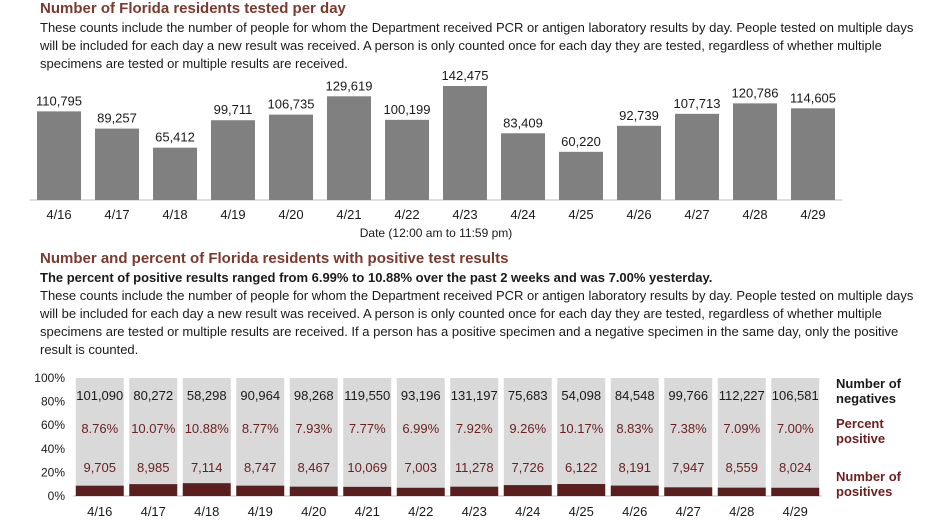 The width and height of the screenshot is (932, 524). What do you see at coordinates (260, 467) in the screenshot?
I see `positives-label: 8,747` at bounding box center [260, 467].